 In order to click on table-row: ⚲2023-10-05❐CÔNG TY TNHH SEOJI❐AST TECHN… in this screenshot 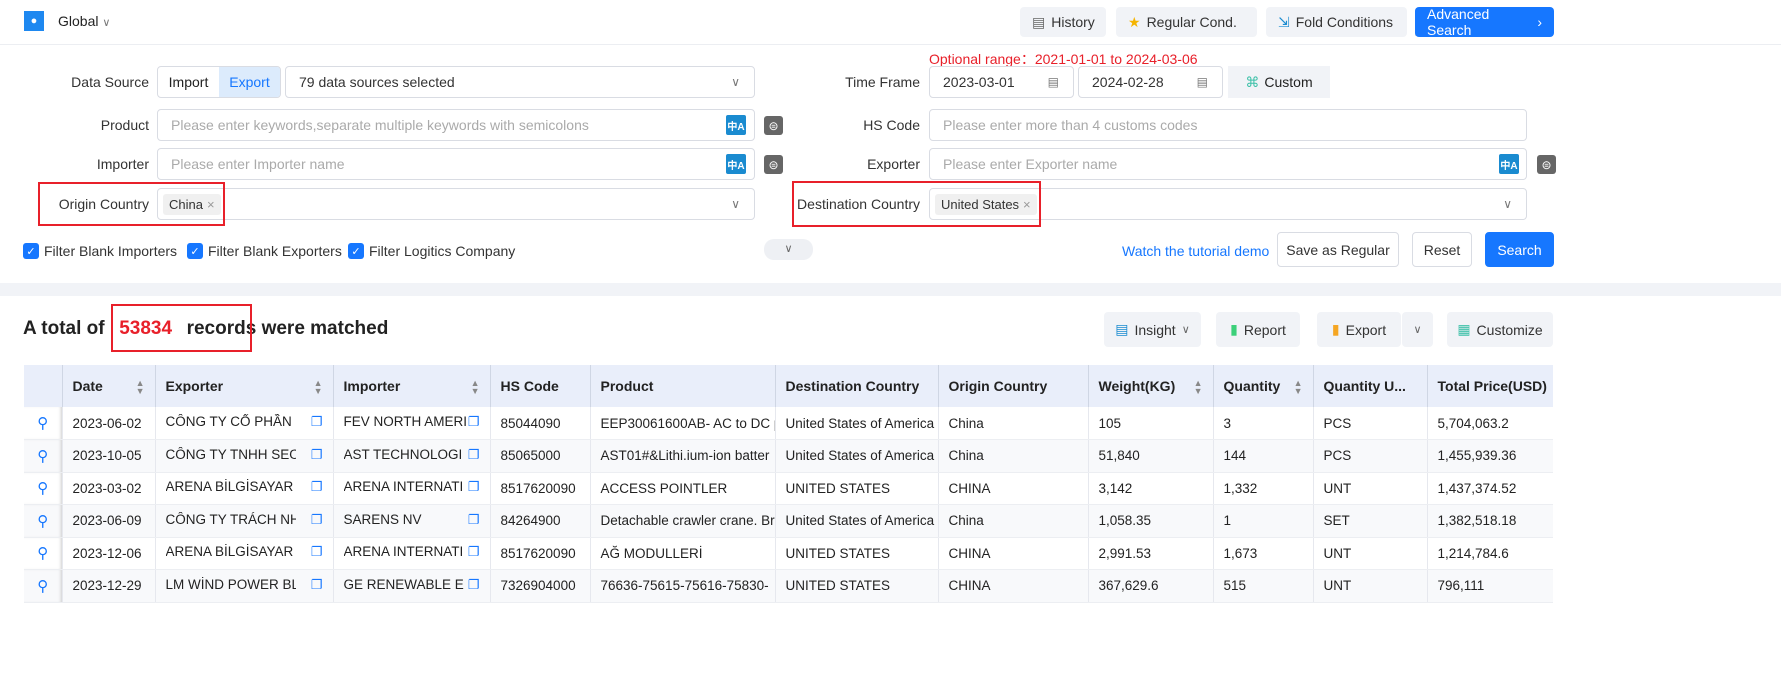, I will do `click(788, 456)`.